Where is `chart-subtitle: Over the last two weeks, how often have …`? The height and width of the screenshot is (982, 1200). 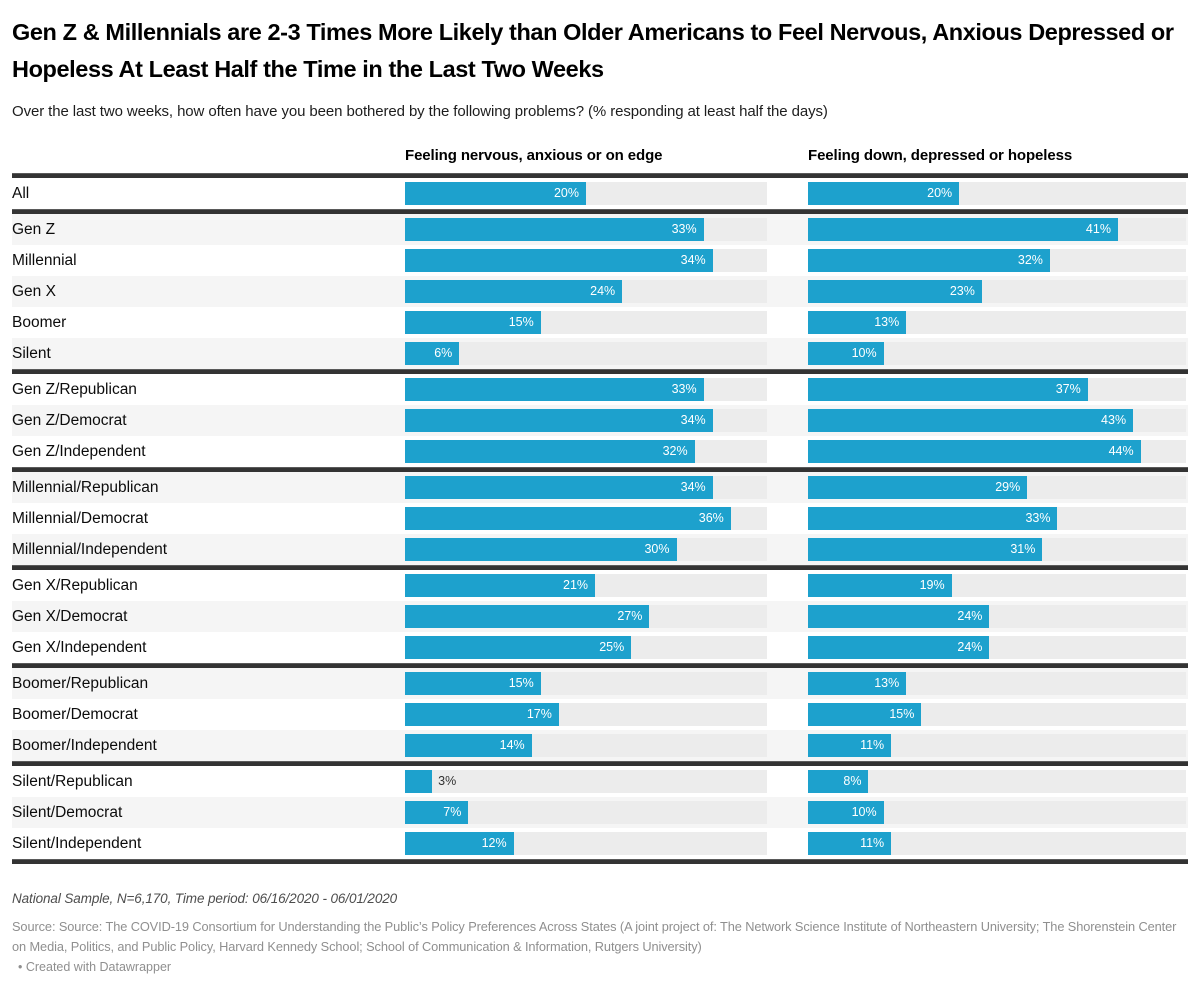
chart-subtitle: Over the last two weeks, how often have … is located at coordinates (420, 111).